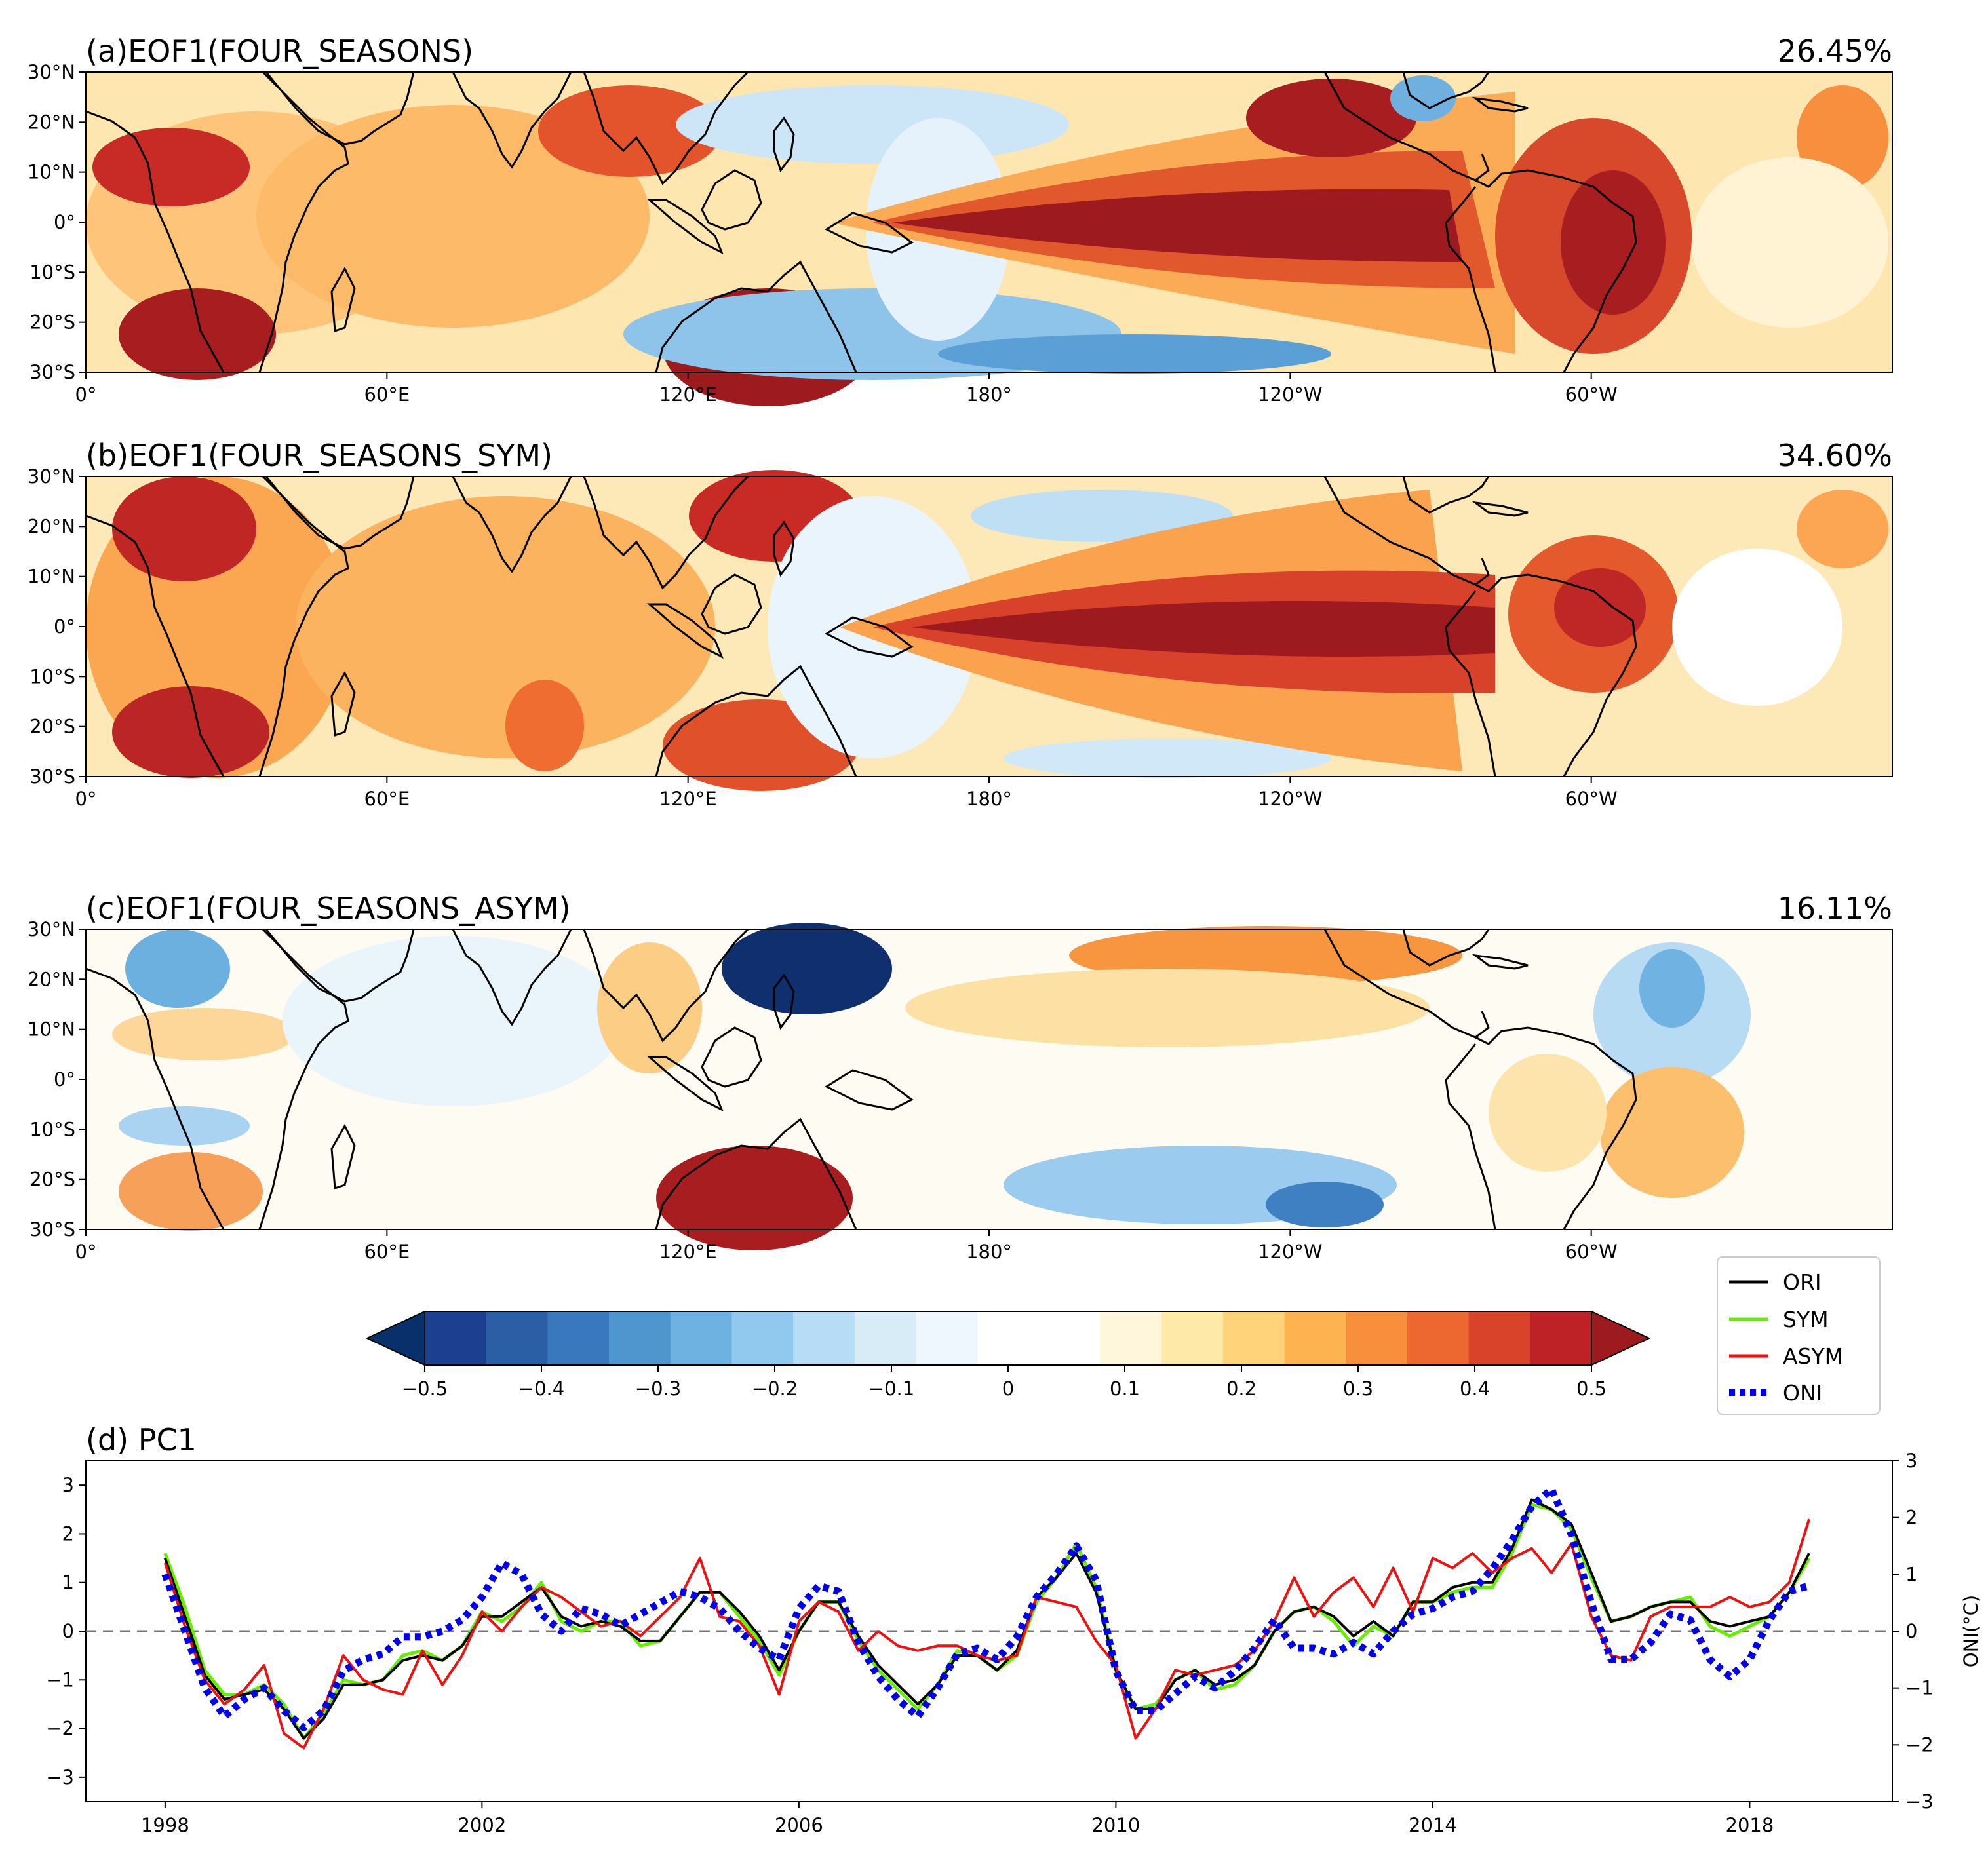  Describe the element at coordinates (957, 1819) in the screenshot. I see `pc1-x-axis: 1998 2002 2006 2010 2014 2018` at that location.